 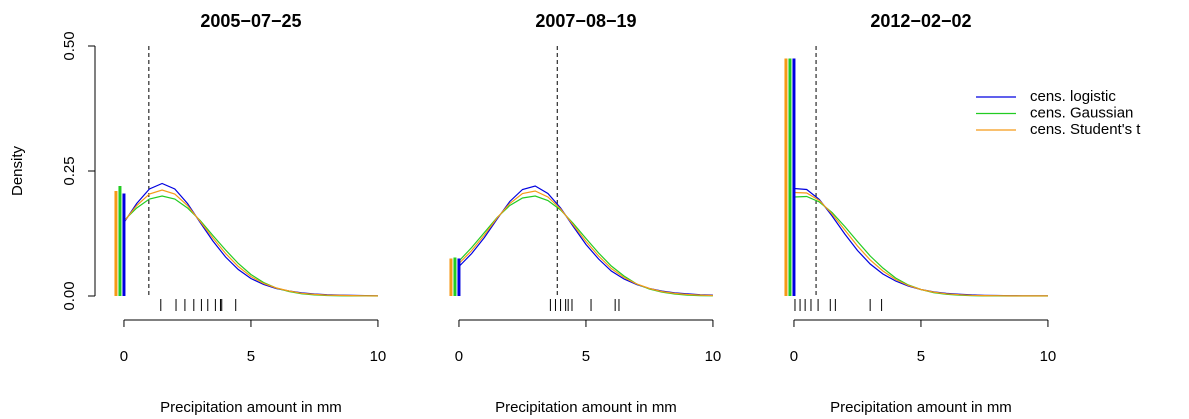 What do you see at coordinates (69, 45) in the screenshot?
I see `y-tick-label: 0.50` at bounding box center [69, 45].